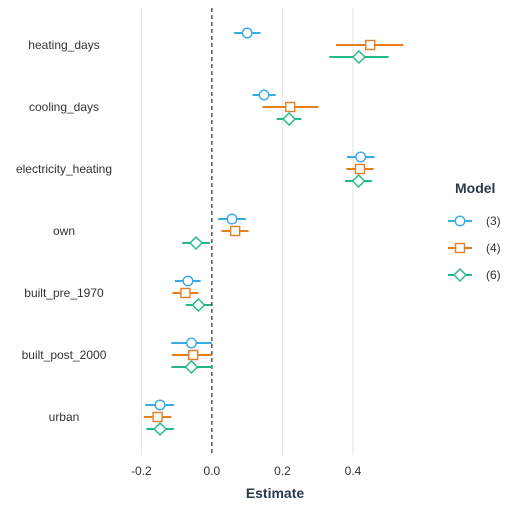 The image size is (524, 509). I want to click on legend-label: (6), so click(493, 275).